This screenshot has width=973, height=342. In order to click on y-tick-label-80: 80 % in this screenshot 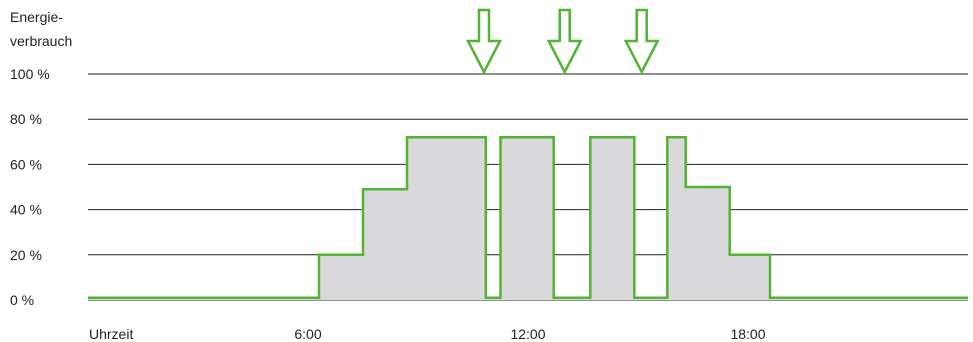, I will do `click(26, 119)`.